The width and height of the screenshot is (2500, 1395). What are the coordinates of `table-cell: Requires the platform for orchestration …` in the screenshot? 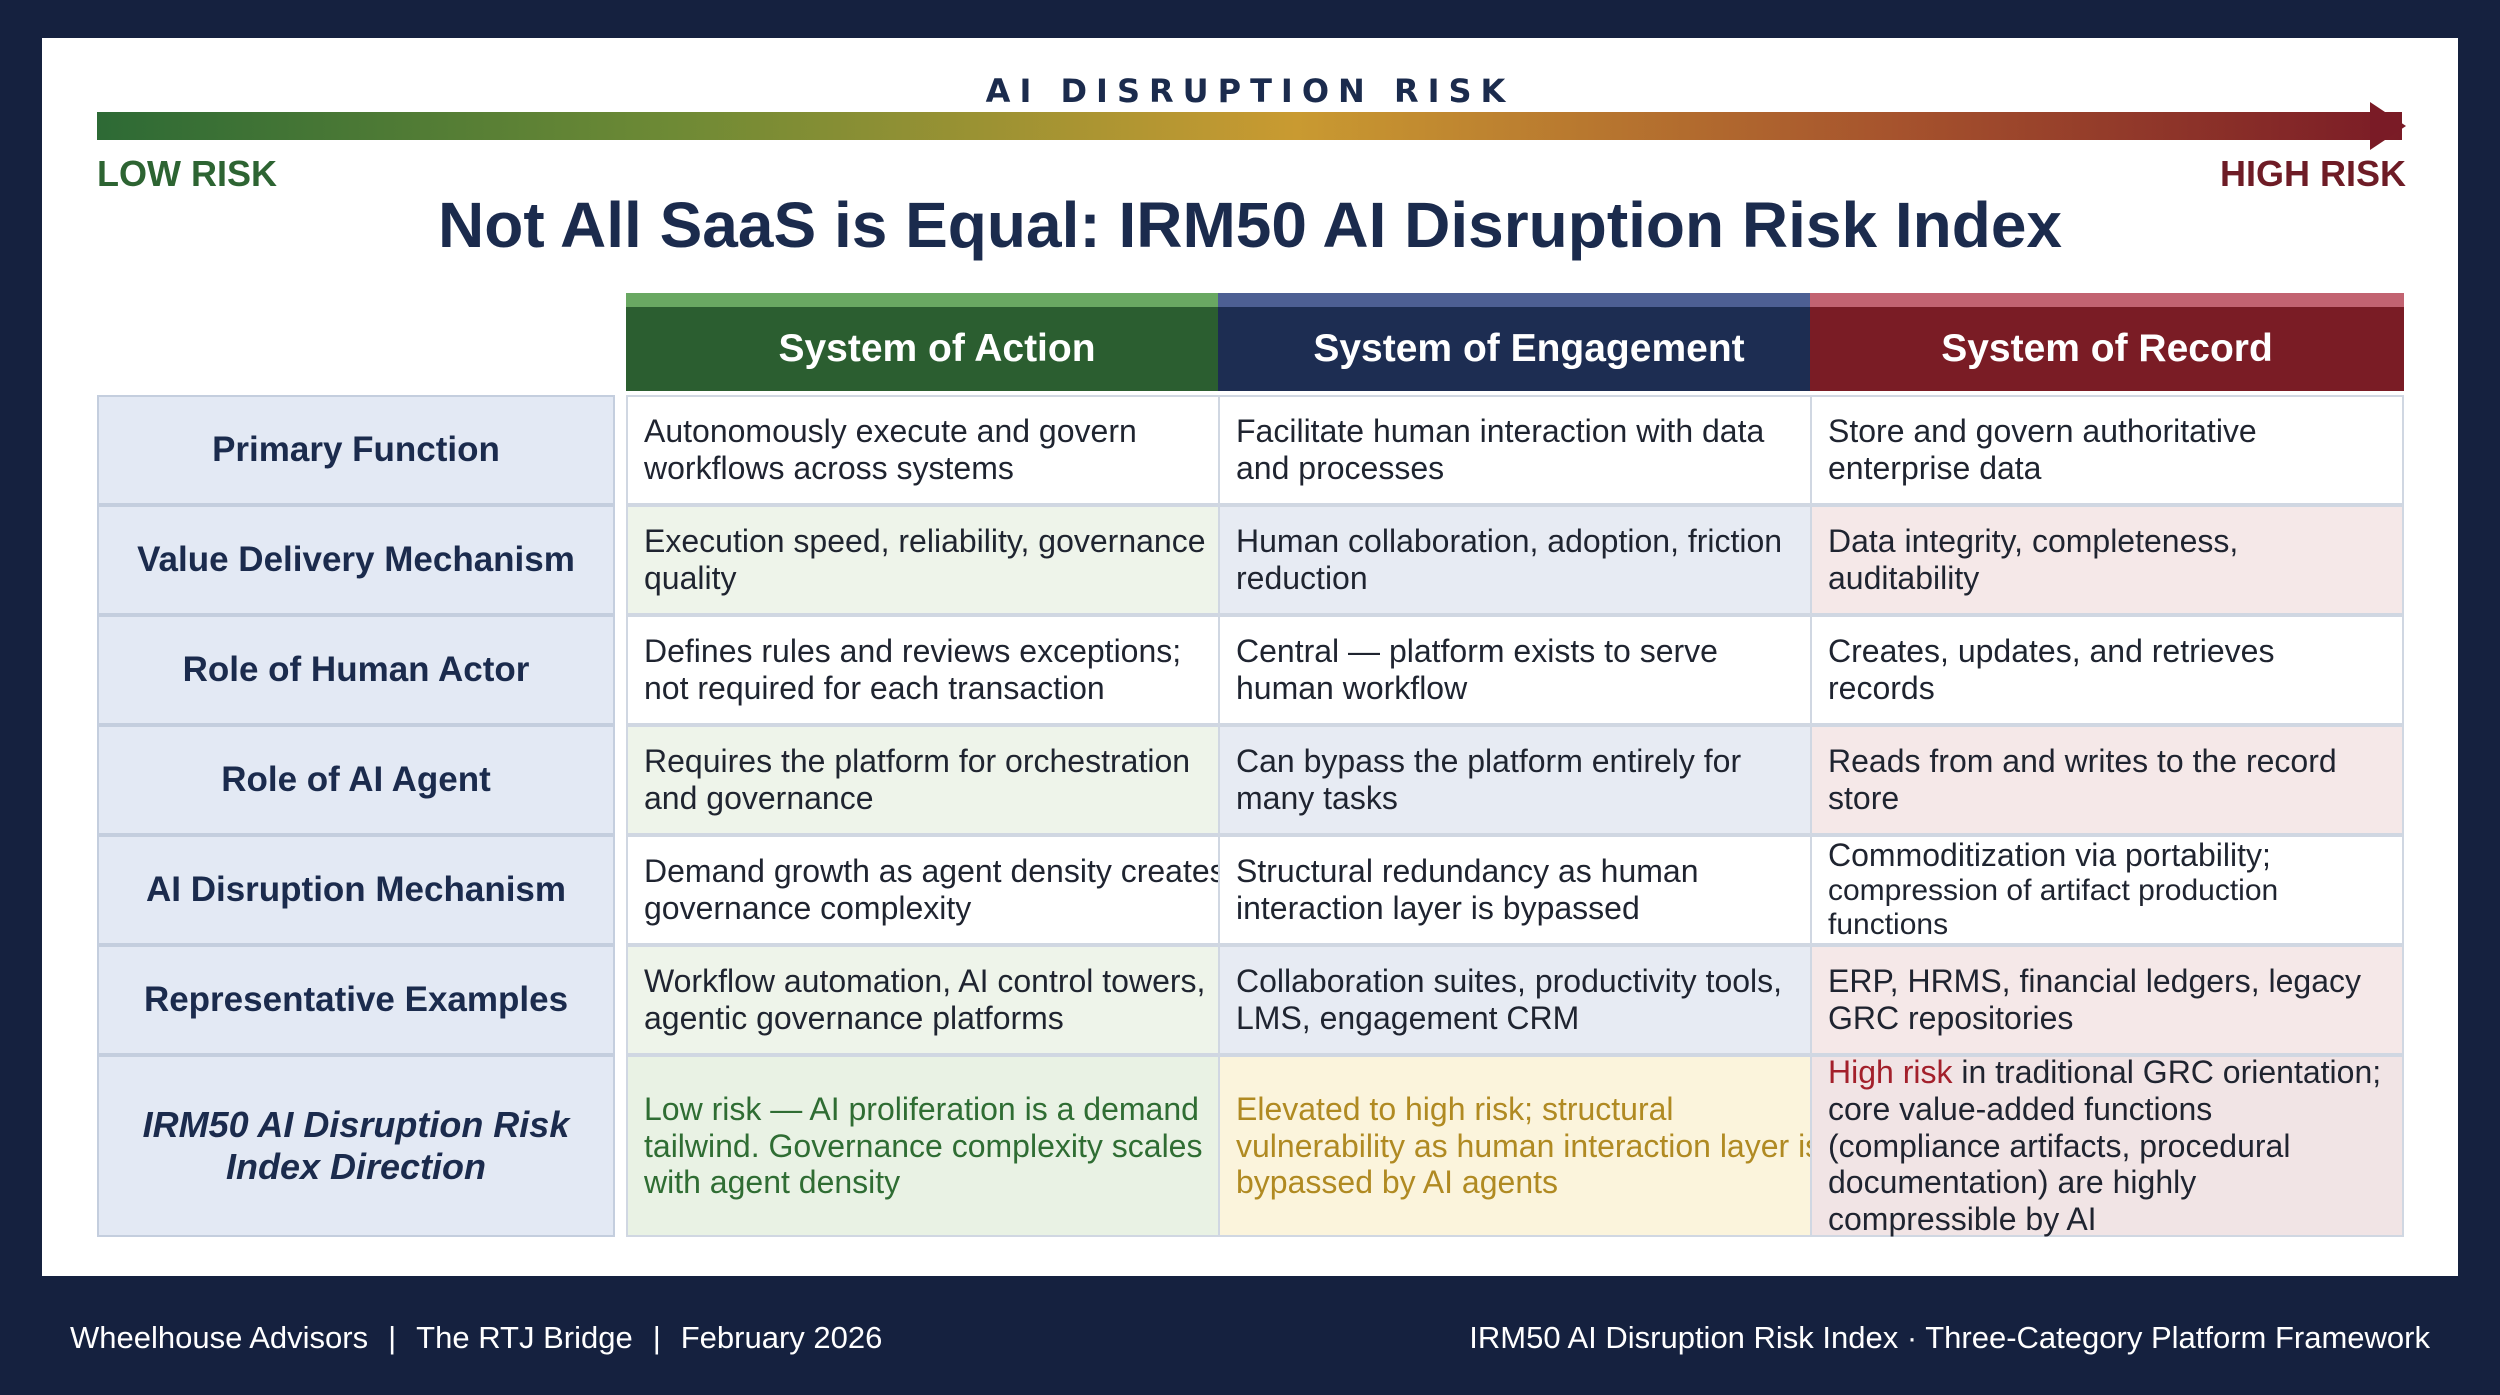 It's located at (937, 780).